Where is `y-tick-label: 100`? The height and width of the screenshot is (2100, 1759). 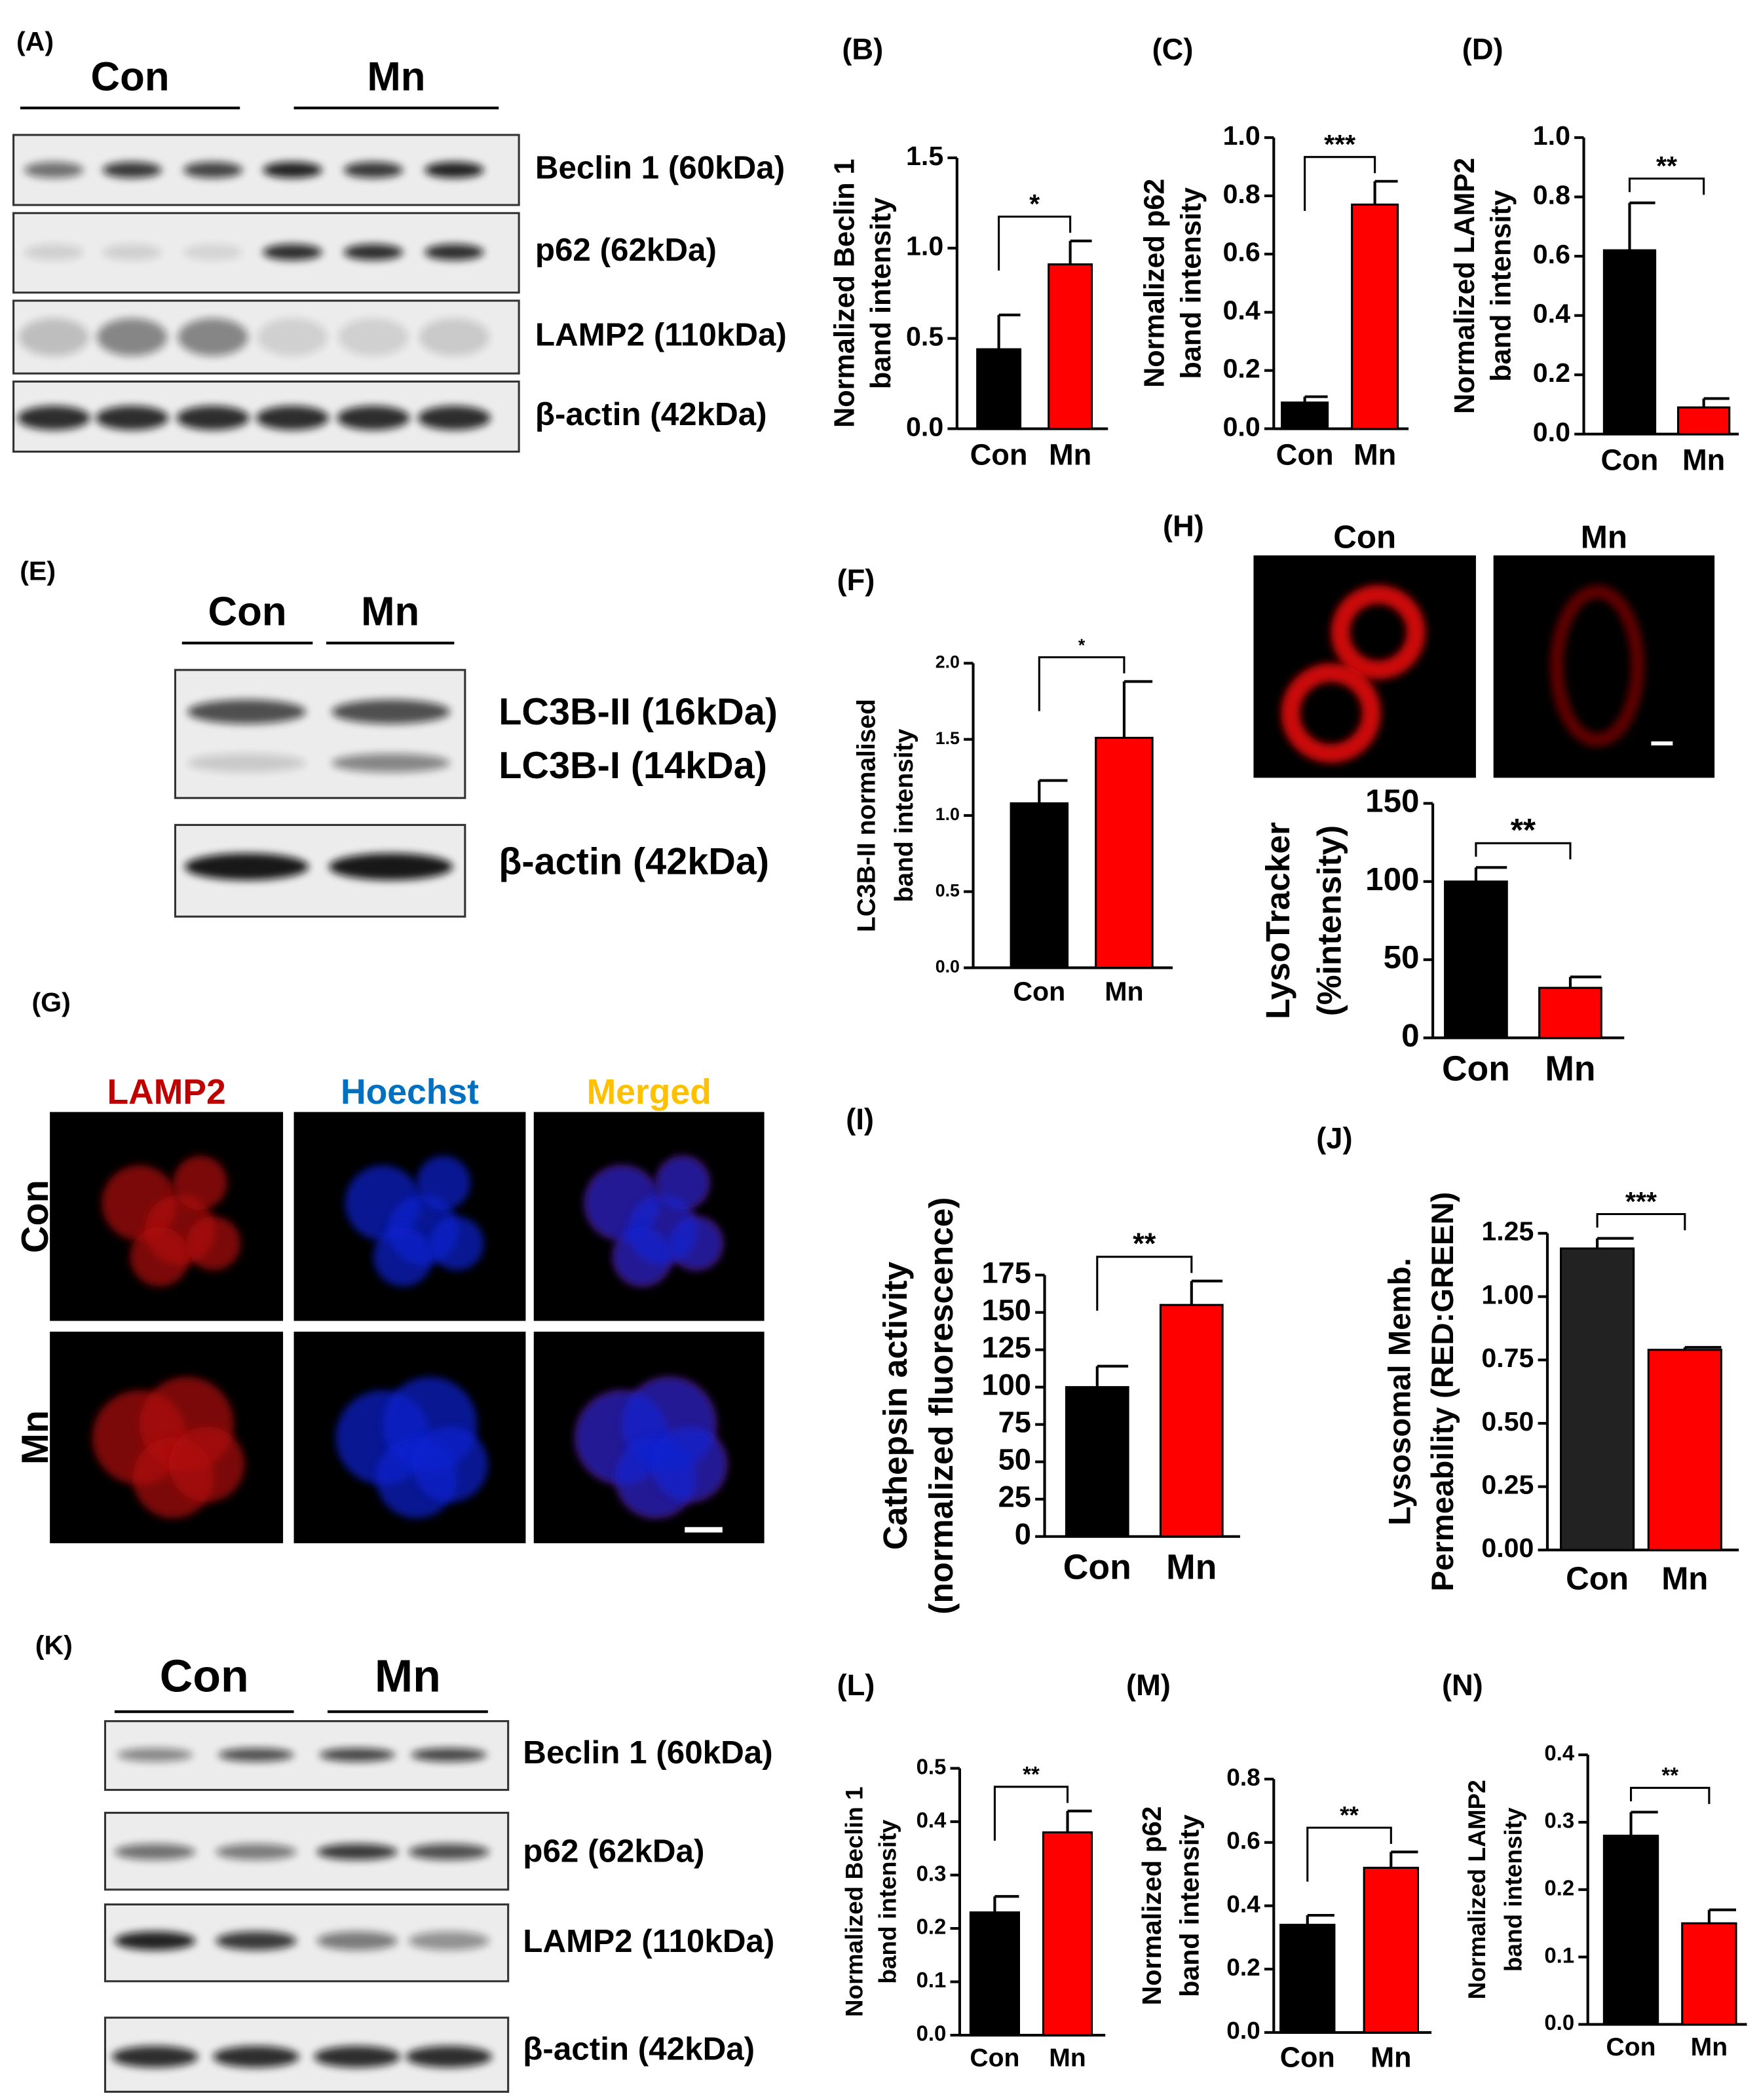
y-tick-label: 100 is located at coordinates (1392, 879).